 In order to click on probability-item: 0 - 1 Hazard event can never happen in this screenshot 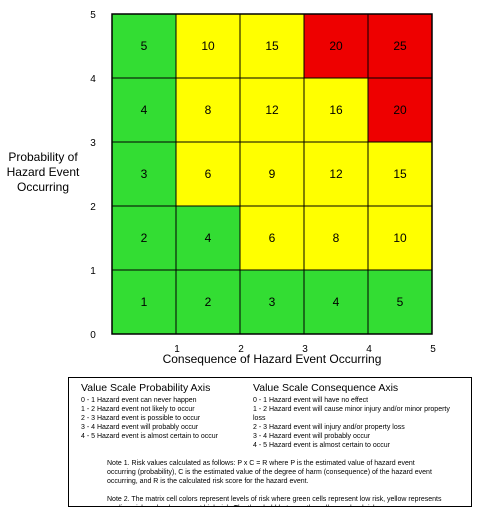, I will do `click(139, 400)`.